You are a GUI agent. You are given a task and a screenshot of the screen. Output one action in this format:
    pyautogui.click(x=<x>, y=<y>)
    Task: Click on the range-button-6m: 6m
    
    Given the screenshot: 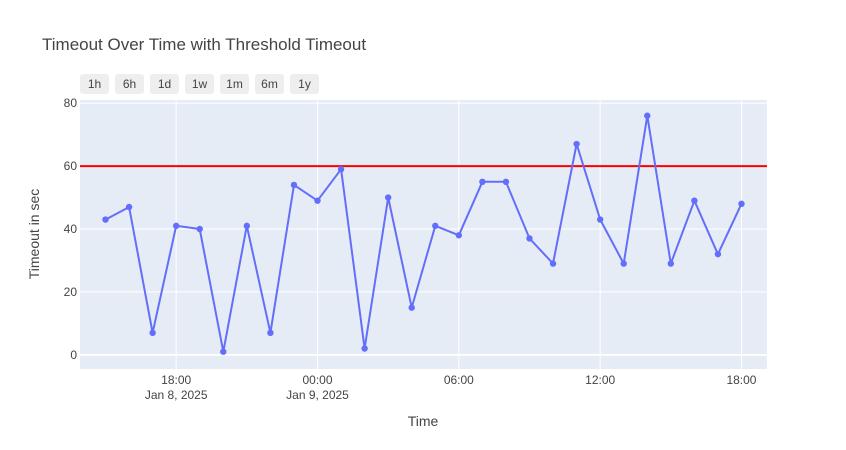 What is the action you would take?
    pyautogui.click(x=269, y=84)
    